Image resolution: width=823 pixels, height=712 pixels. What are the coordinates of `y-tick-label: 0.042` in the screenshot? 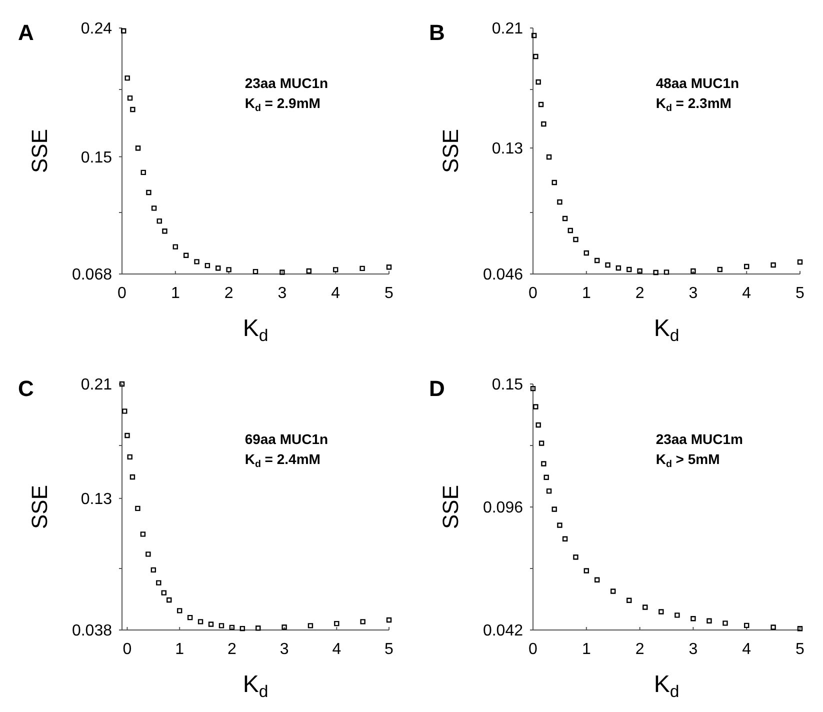 It's located at (503, 631).